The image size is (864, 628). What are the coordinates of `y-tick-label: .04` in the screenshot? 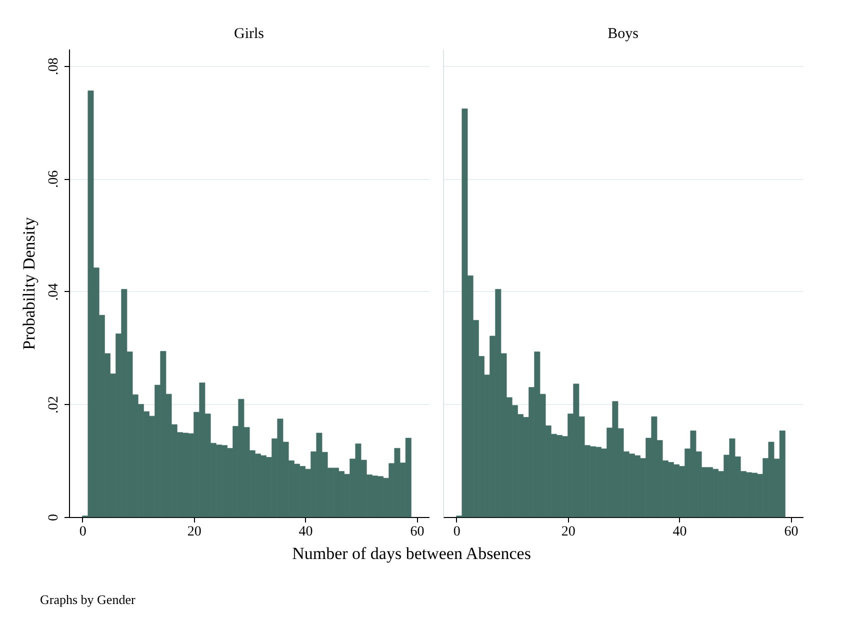 It's located at (54, 292).